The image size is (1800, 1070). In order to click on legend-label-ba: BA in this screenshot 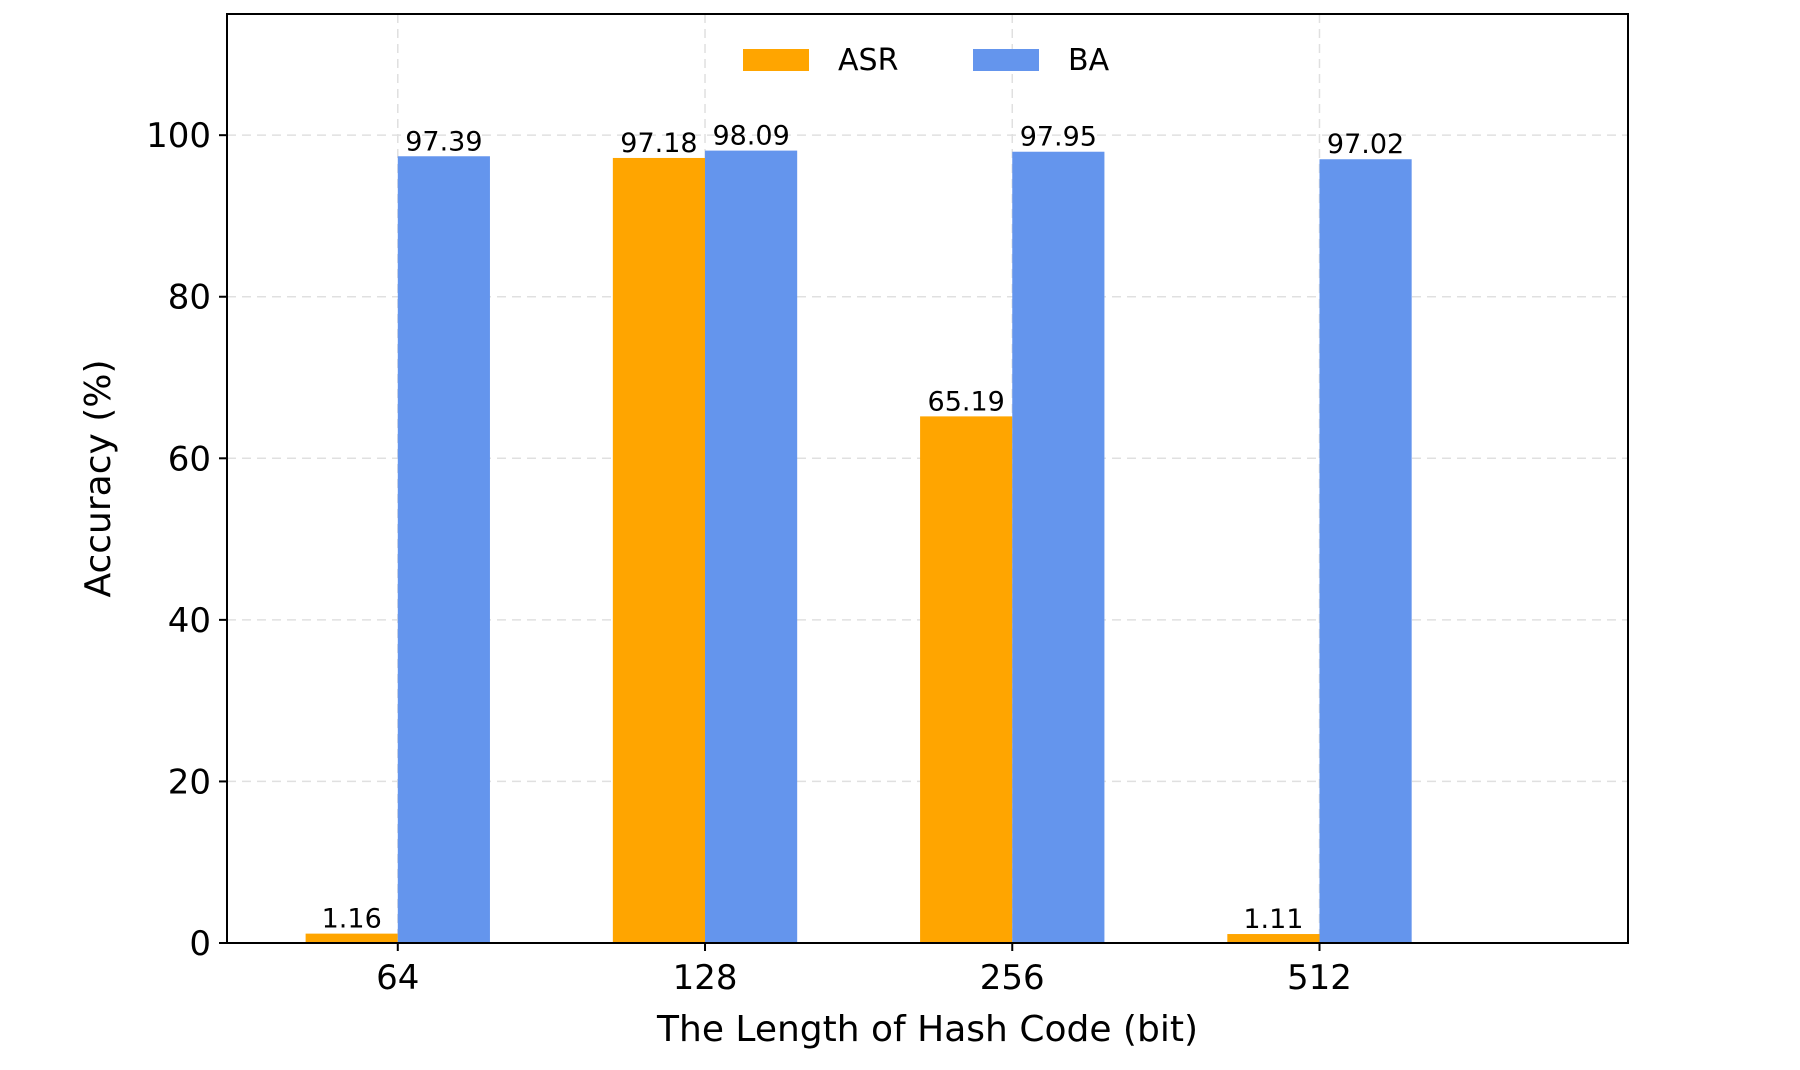, I will do `click(1089, 60)`.